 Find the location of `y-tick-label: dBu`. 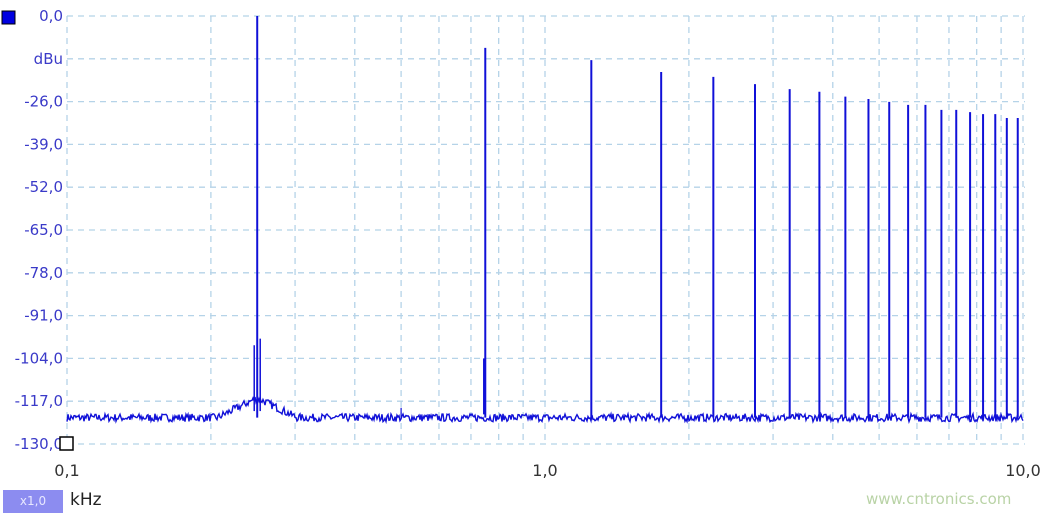

y-tick-label: dBu is located at coordinates (48, 59).